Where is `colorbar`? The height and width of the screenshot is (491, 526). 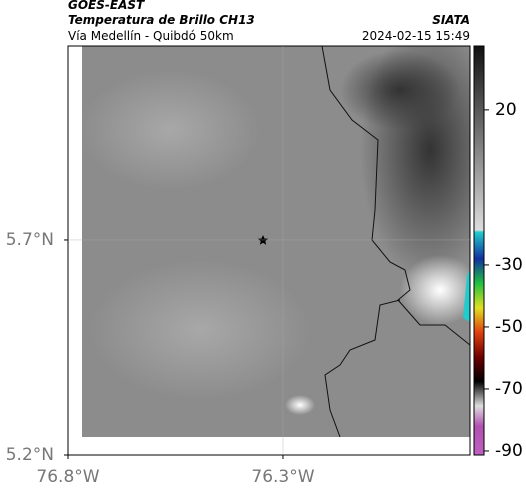 colorbar is located at coordinates (479, 250).